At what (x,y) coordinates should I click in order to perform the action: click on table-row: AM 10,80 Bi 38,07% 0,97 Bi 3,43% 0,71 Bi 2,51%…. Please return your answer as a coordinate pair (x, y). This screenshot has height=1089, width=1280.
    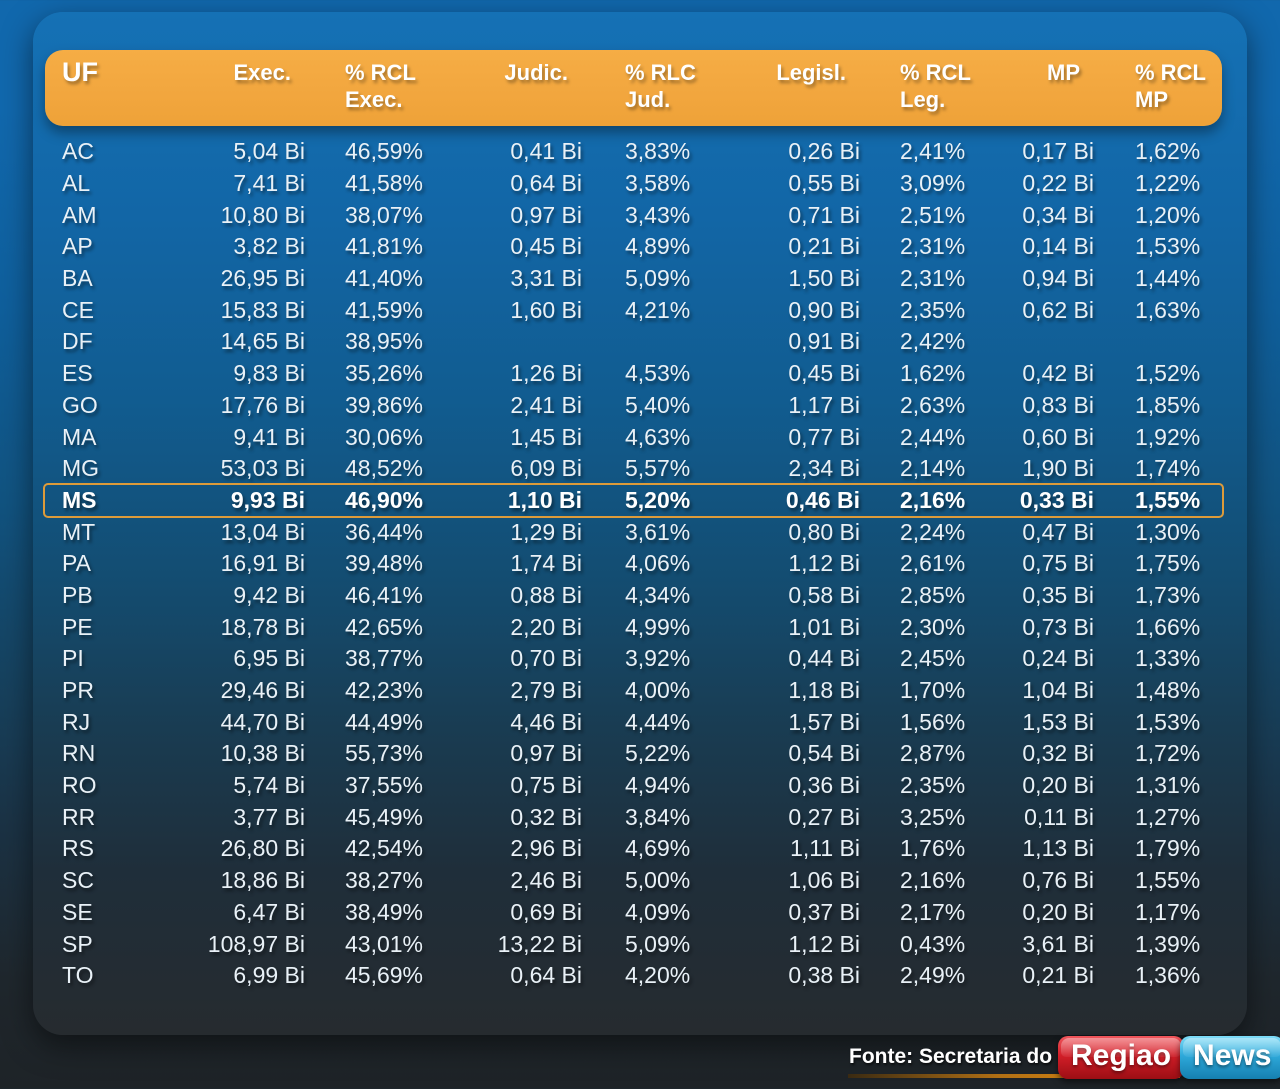
    Looking at the image, I should click on (633, 215).